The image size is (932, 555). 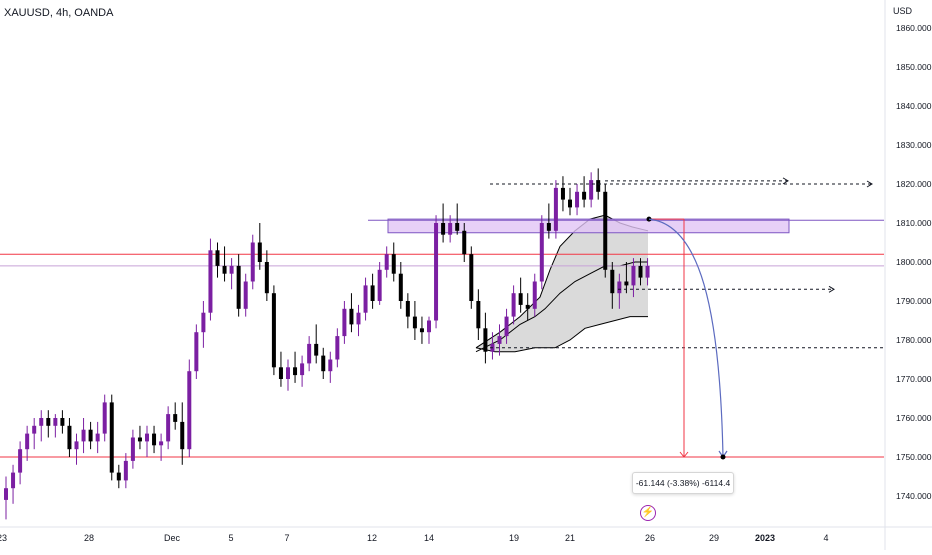 I want to click on price-tick-label: 1850.000, so click(x=914, y=67).